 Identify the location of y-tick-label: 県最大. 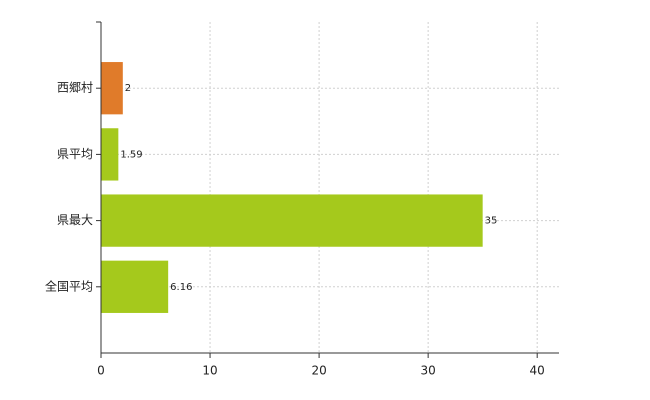
(75, 220).